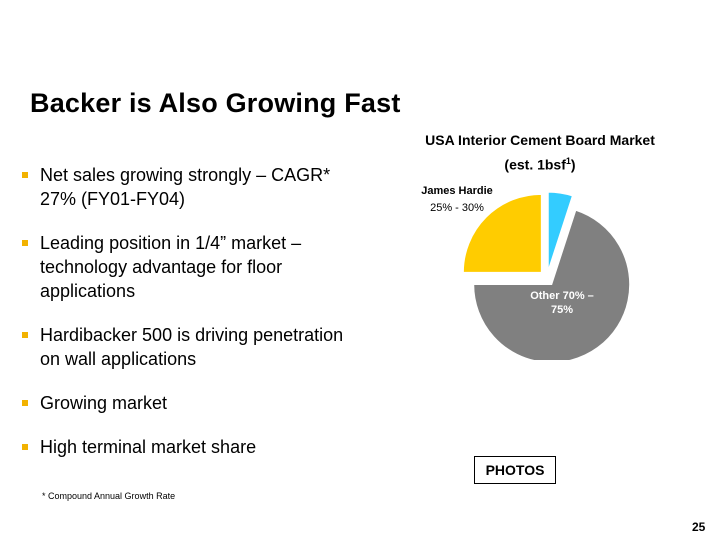  Describe the element at coordinates (215, 103) in the screenshot. I see `slide-title: Backer is Also Growing Fast` at that location.